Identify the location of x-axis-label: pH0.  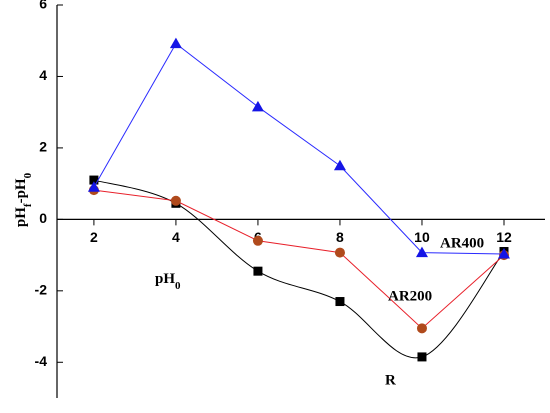
(168, 281).